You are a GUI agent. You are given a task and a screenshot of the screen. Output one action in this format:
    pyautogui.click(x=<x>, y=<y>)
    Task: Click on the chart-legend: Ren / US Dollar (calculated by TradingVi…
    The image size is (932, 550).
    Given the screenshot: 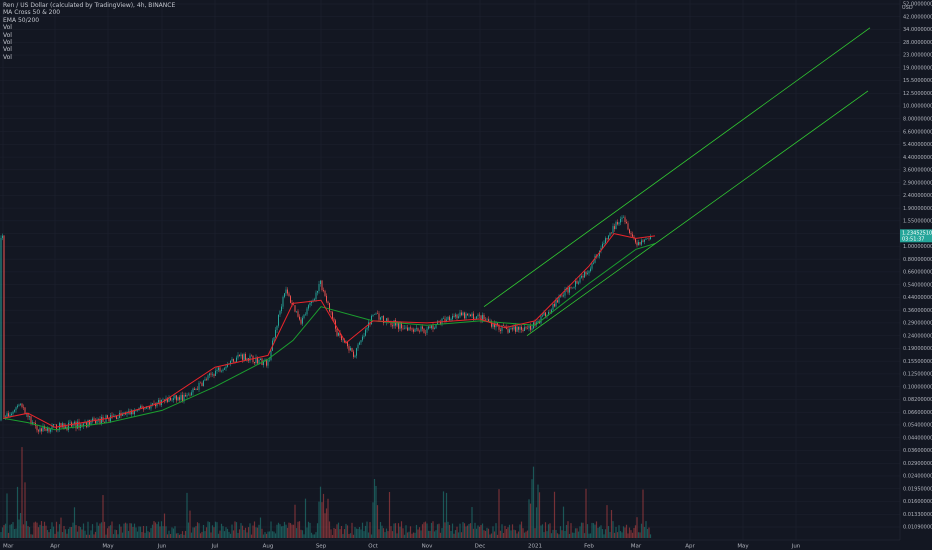 What is the action you would take?
    pyautogui.click(x=89, y=31)
    